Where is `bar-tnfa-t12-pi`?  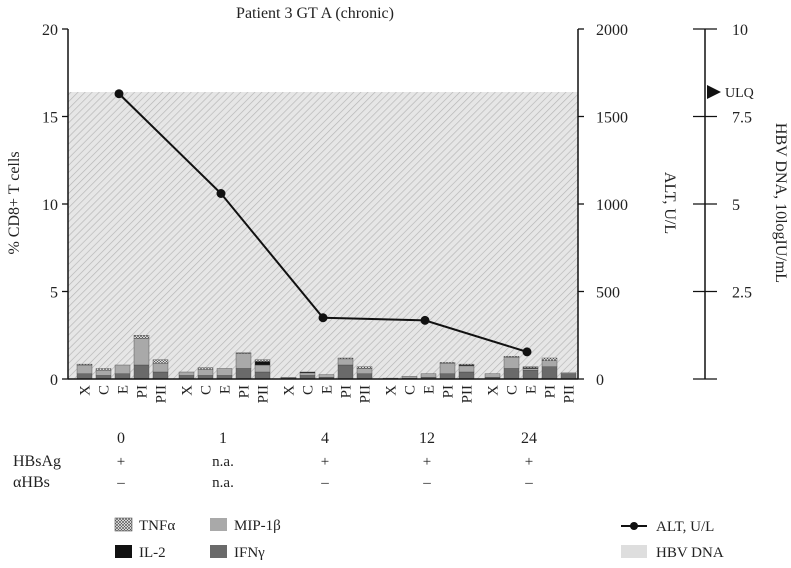 bar-tnfa-t12-pi is located at coordinates (447, 363).